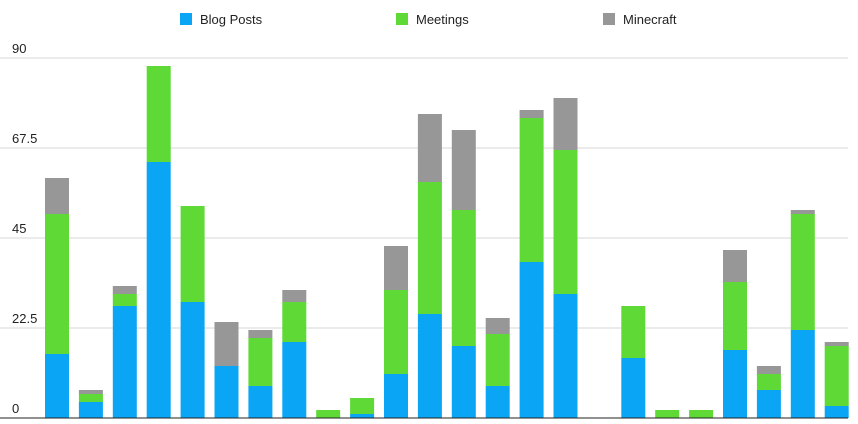 The image size is (858, 424). What do you see at coordinates (24, 138) in the screenshot?
I see `y-tick-label: 67.5` at bounding box center [24, 138].